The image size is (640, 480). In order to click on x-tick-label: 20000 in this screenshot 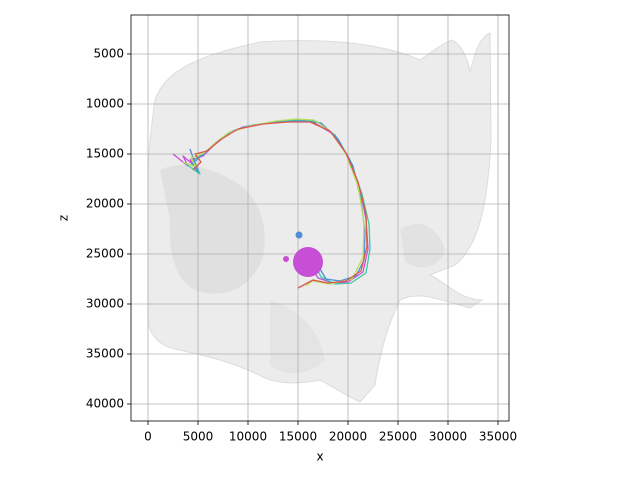, I will do `click(348, 437)`.